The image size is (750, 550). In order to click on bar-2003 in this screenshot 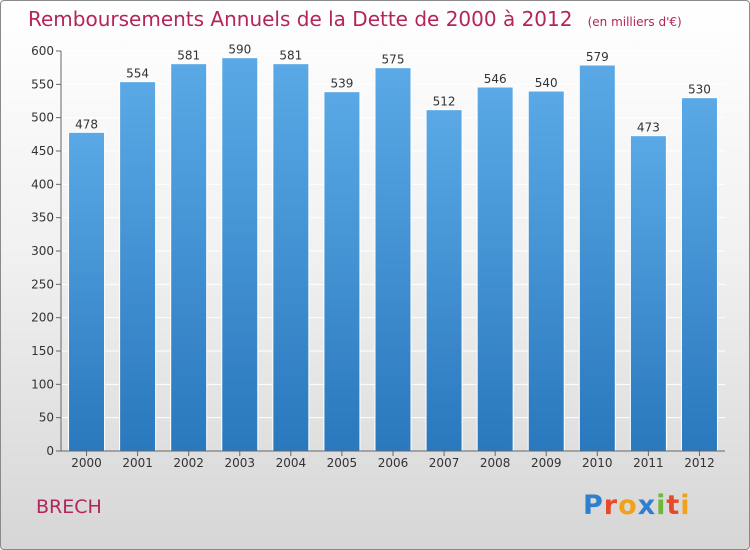, I will do `click(240, 254)`.